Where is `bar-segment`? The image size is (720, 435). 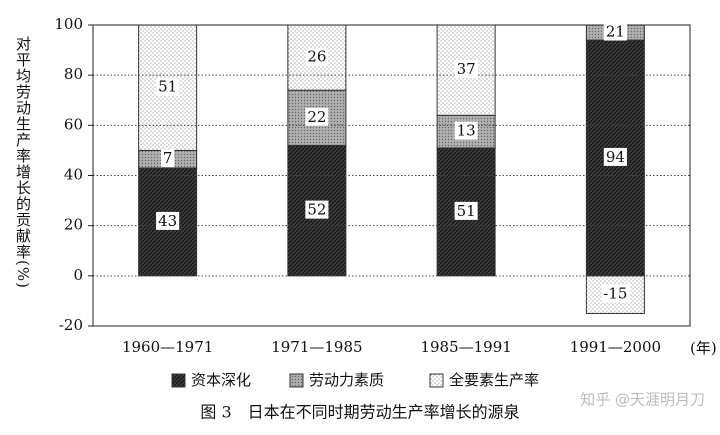 bar-segment is located at coordinates (466, 70).